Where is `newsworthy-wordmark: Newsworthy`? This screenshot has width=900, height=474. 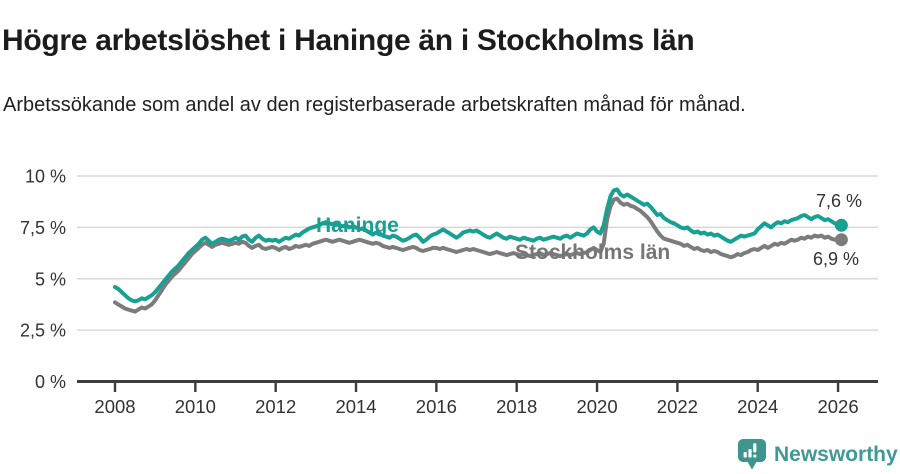 newsworthy-wordmark: Newsworthy is located at coordinates (836, 454).